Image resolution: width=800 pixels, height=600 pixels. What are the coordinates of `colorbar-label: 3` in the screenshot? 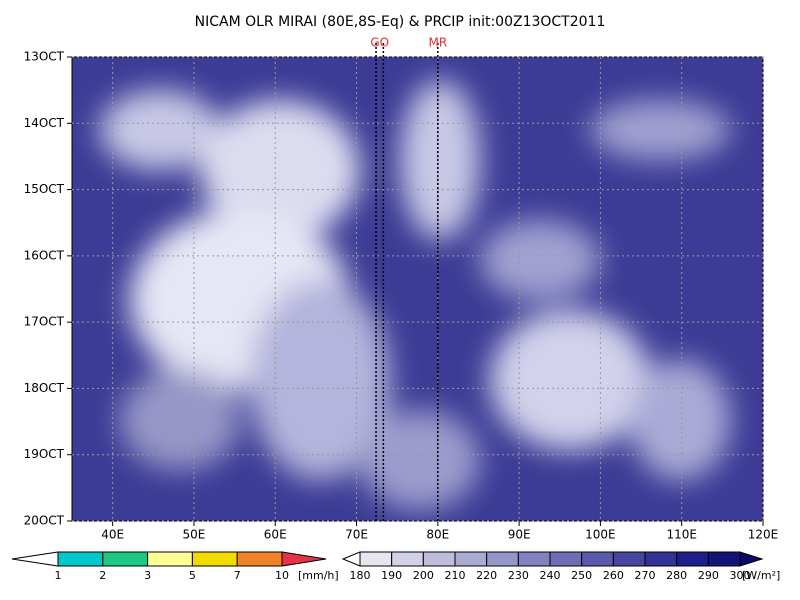 It's located at (147, 575).